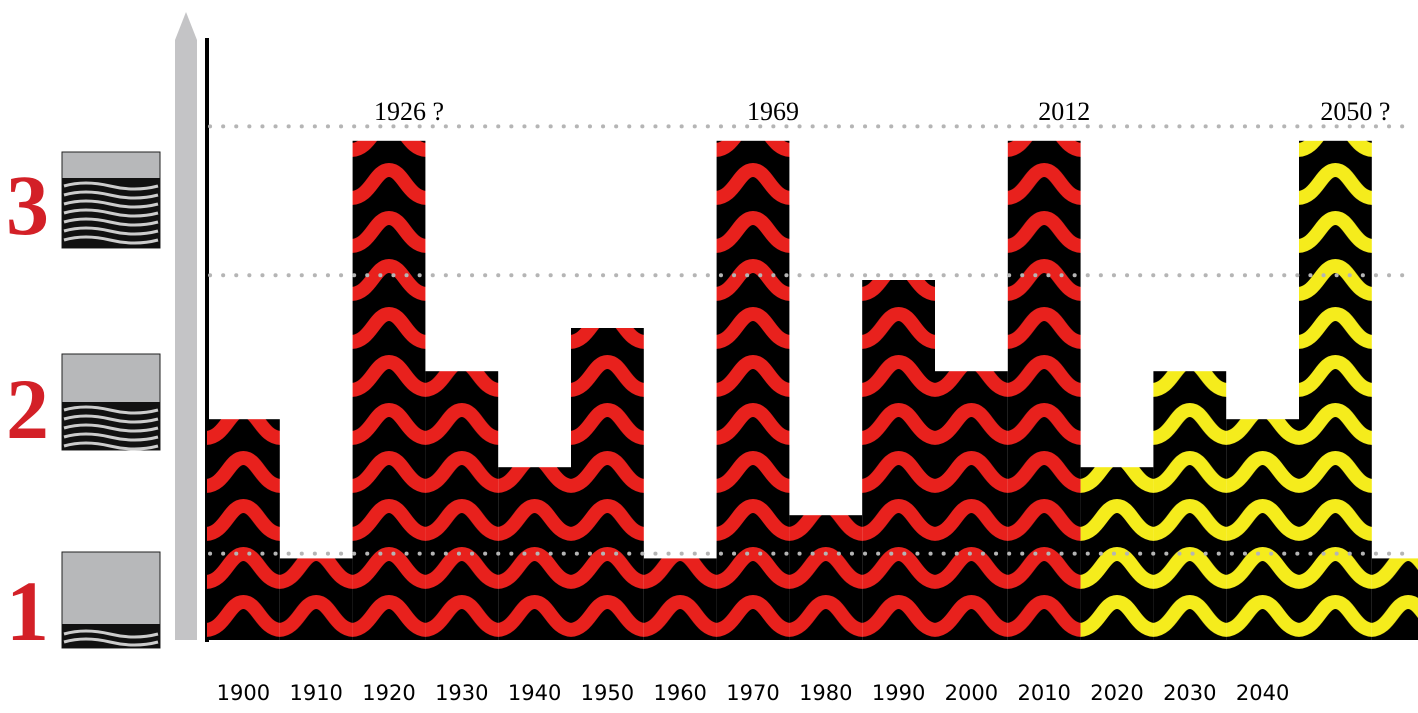  Describe the element at coordinates (898, 693) in the screenshot. I see `x-tick-label: 1990` at that location.